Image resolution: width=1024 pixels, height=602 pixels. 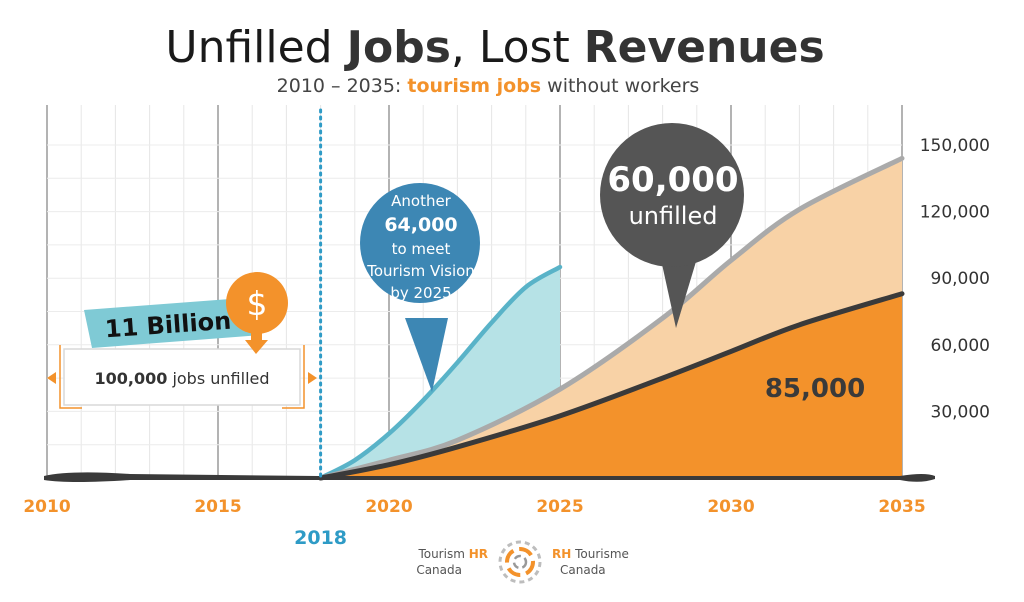 I want to click on gray-callout-circle, so click(x=672, y=195).